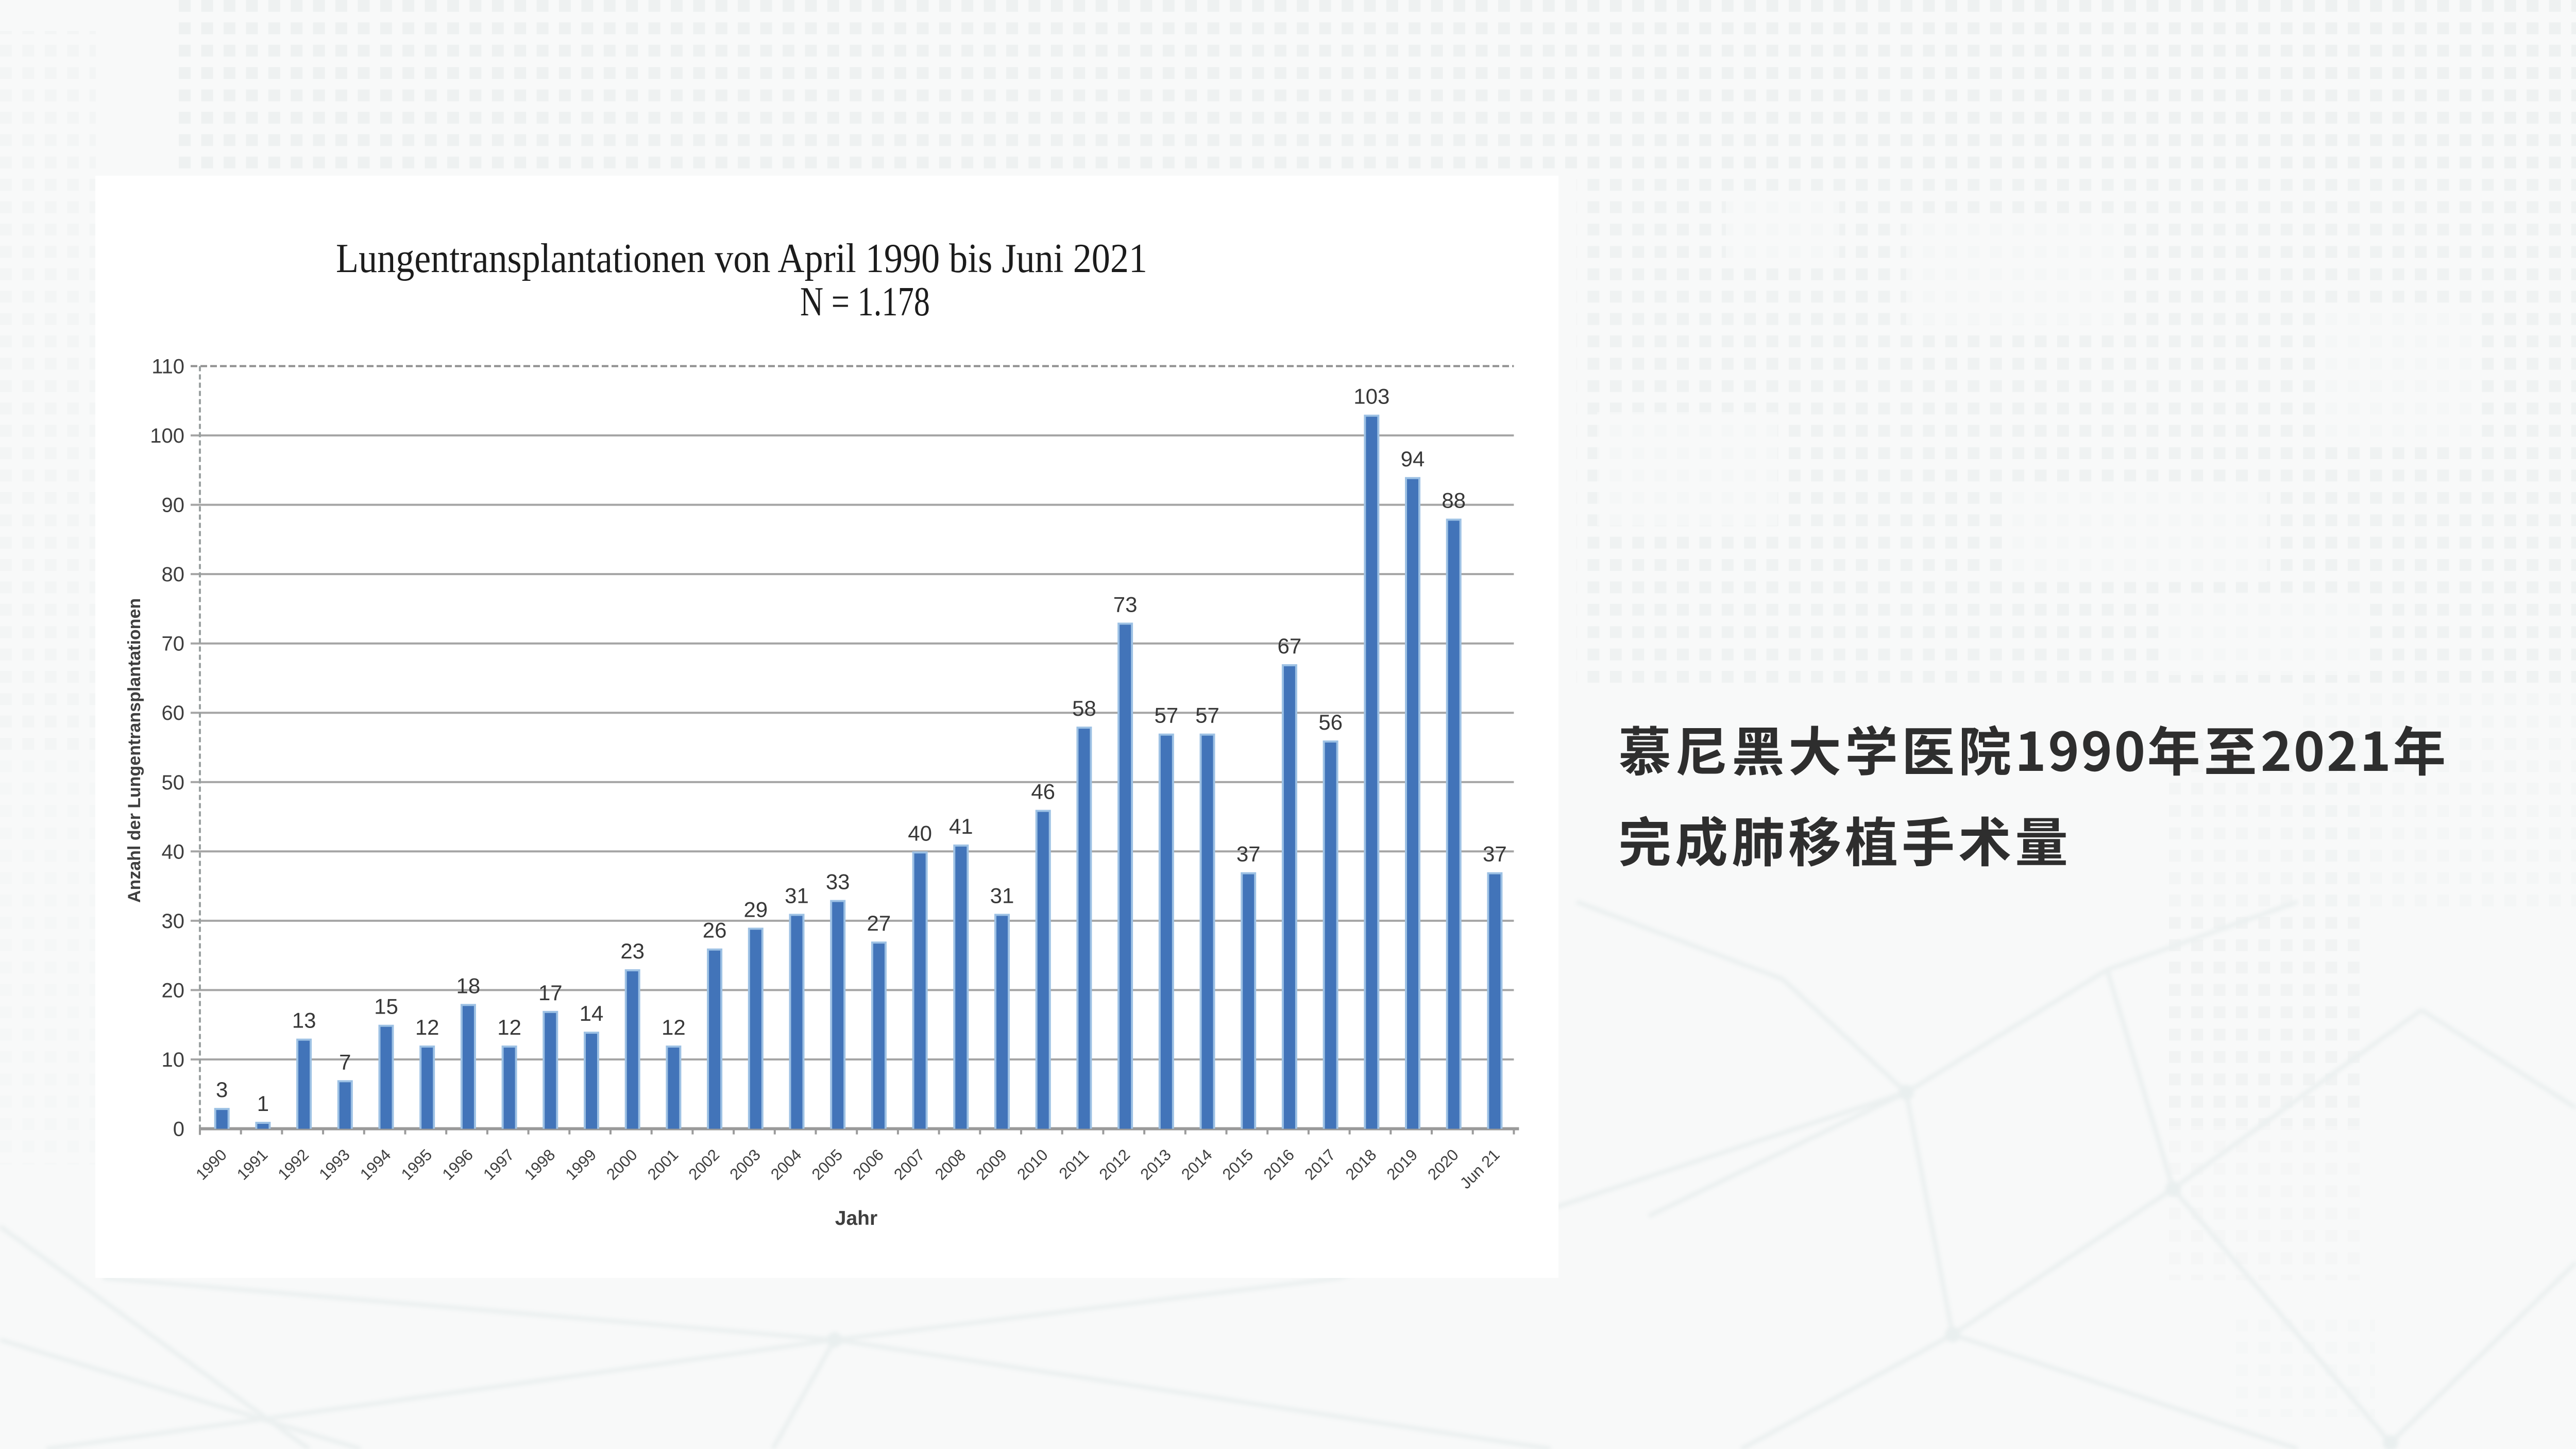  Describe the element at coordinates (550, 993) in the screenshot. I see `svg-text: 17` at that location.